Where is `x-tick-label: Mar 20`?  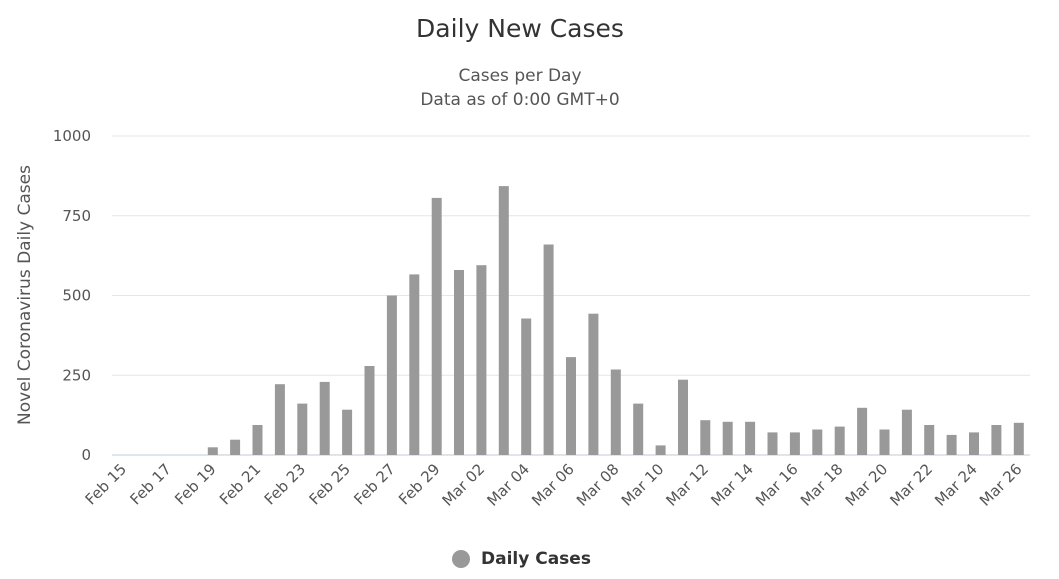
x-tick-label: Mar 20 is located at coordinates (867, 485).